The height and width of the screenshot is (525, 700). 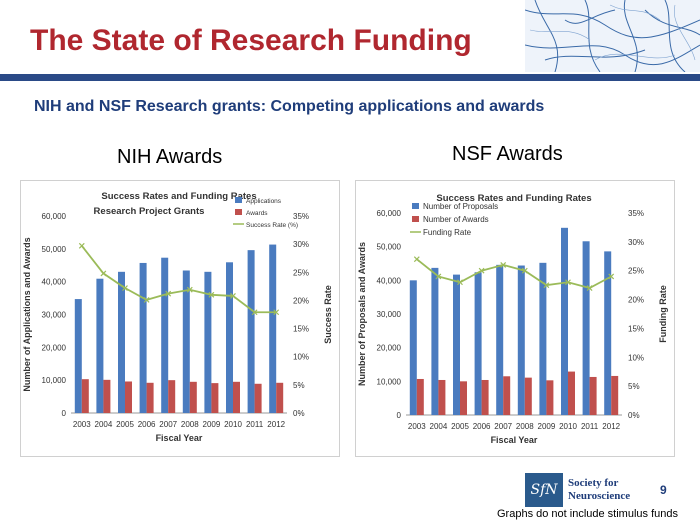 What do you see at coordinates (257, 213) in the screenshot?
I see `legend-label: Awards` at bounding box center [257, 213].